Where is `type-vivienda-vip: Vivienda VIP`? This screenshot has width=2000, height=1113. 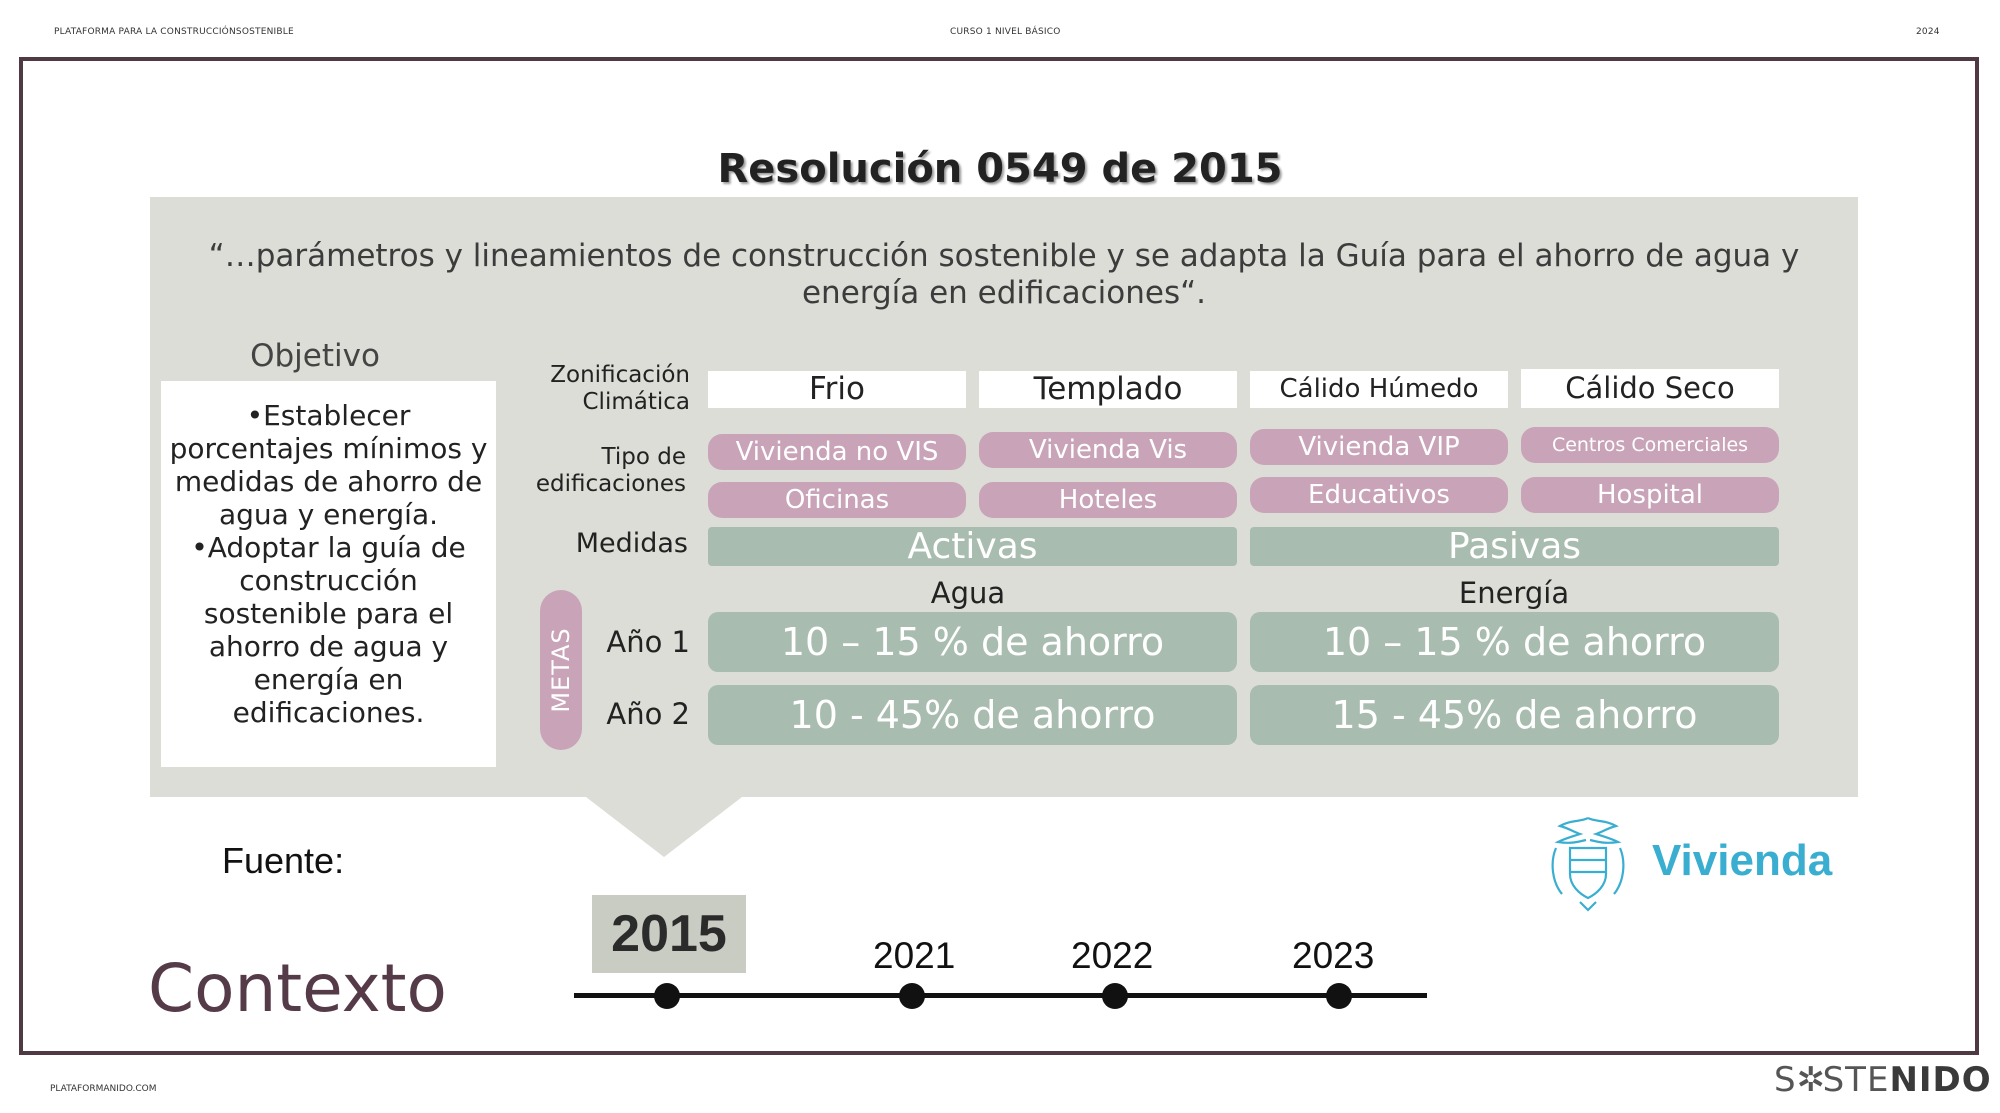
type-vivienda-vip: Vivienda VIP is located at coordinates (1379, 447).